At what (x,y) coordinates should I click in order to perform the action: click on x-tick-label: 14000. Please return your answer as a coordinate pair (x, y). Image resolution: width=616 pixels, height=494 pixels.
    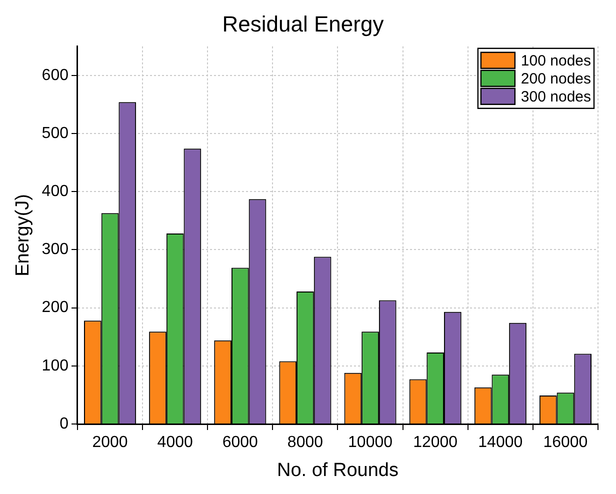
    Looking at the image, I should click on (500, 443).